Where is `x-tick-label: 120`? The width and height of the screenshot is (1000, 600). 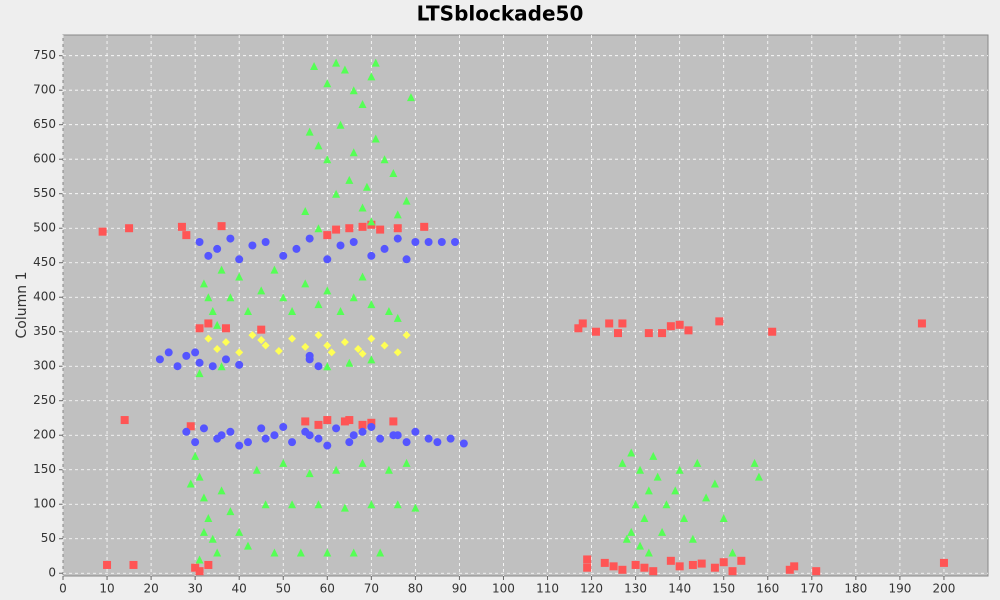 x-tick-label: 120 is located at coordinates (591, 589).